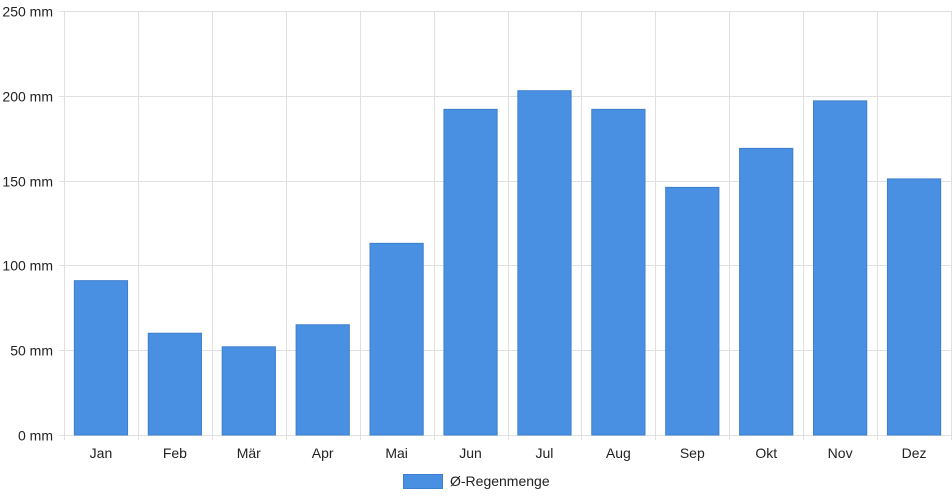 The width and height of the screenshot is (952, 500). Describe the element at coordinates (27, 97) in the screenshot. I see `y-tick-label: 200 mm` at that location.